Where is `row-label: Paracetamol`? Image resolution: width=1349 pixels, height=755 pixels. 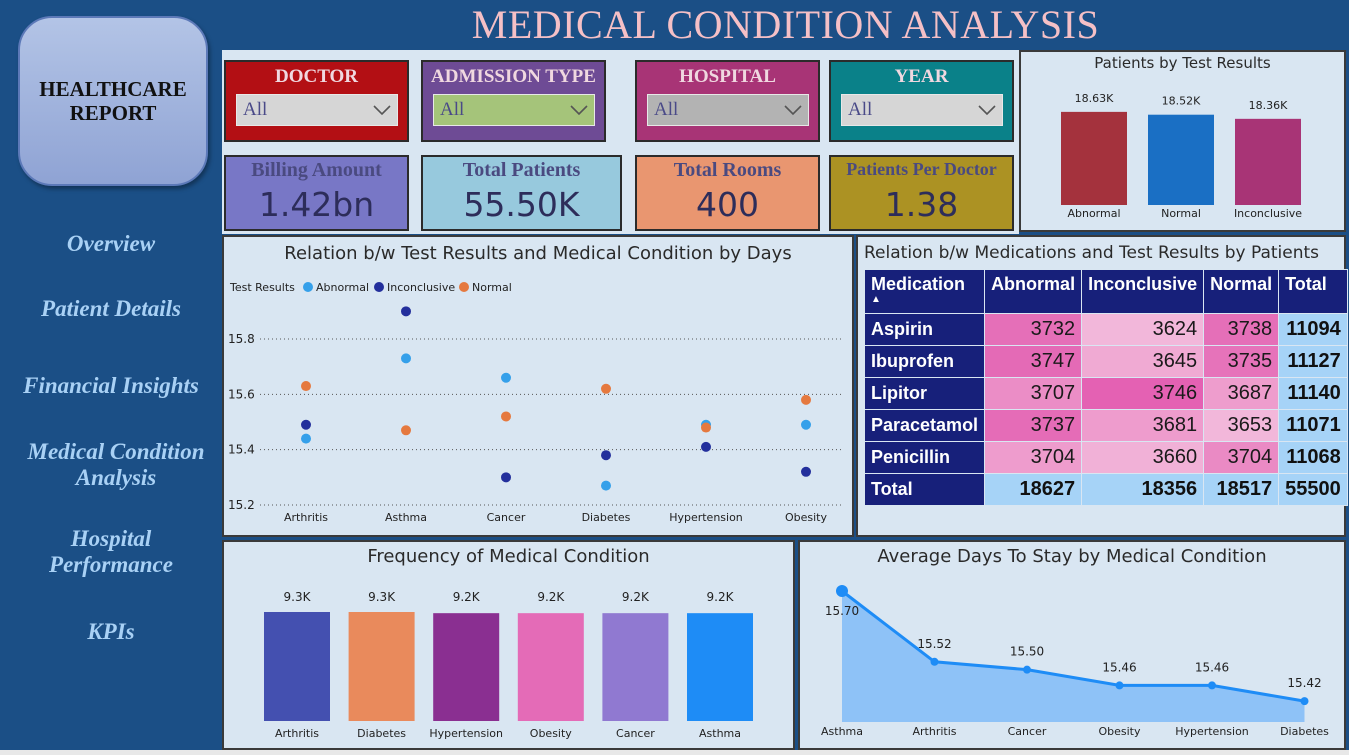 row-label: Paracetamol is located at coordinates (924, 425).